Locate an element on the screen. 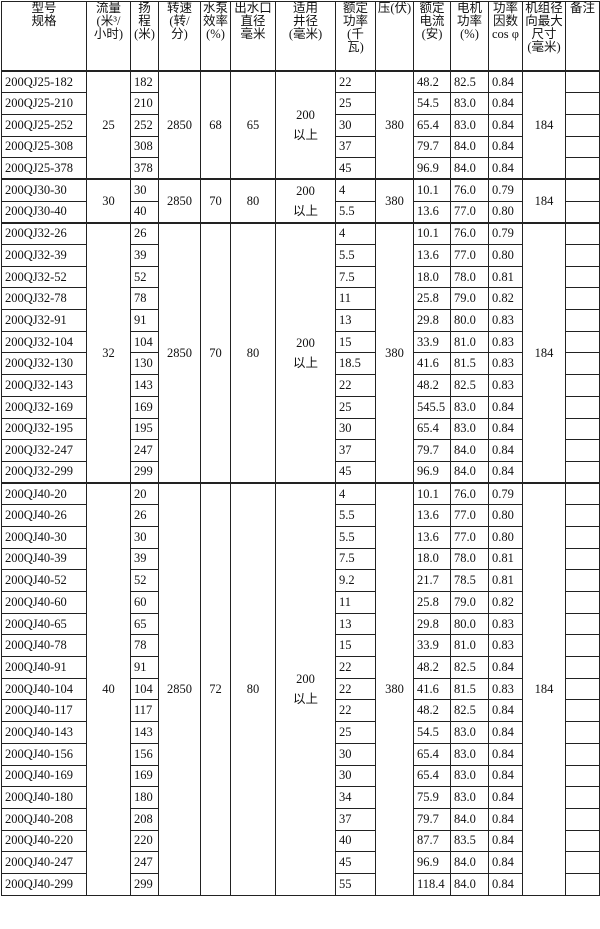 The height and width of the screenshot is (929, 600). data-row: 200QJ25-378 378 45 96.9 84.0 0.84 is located at coordinates (300, 168).